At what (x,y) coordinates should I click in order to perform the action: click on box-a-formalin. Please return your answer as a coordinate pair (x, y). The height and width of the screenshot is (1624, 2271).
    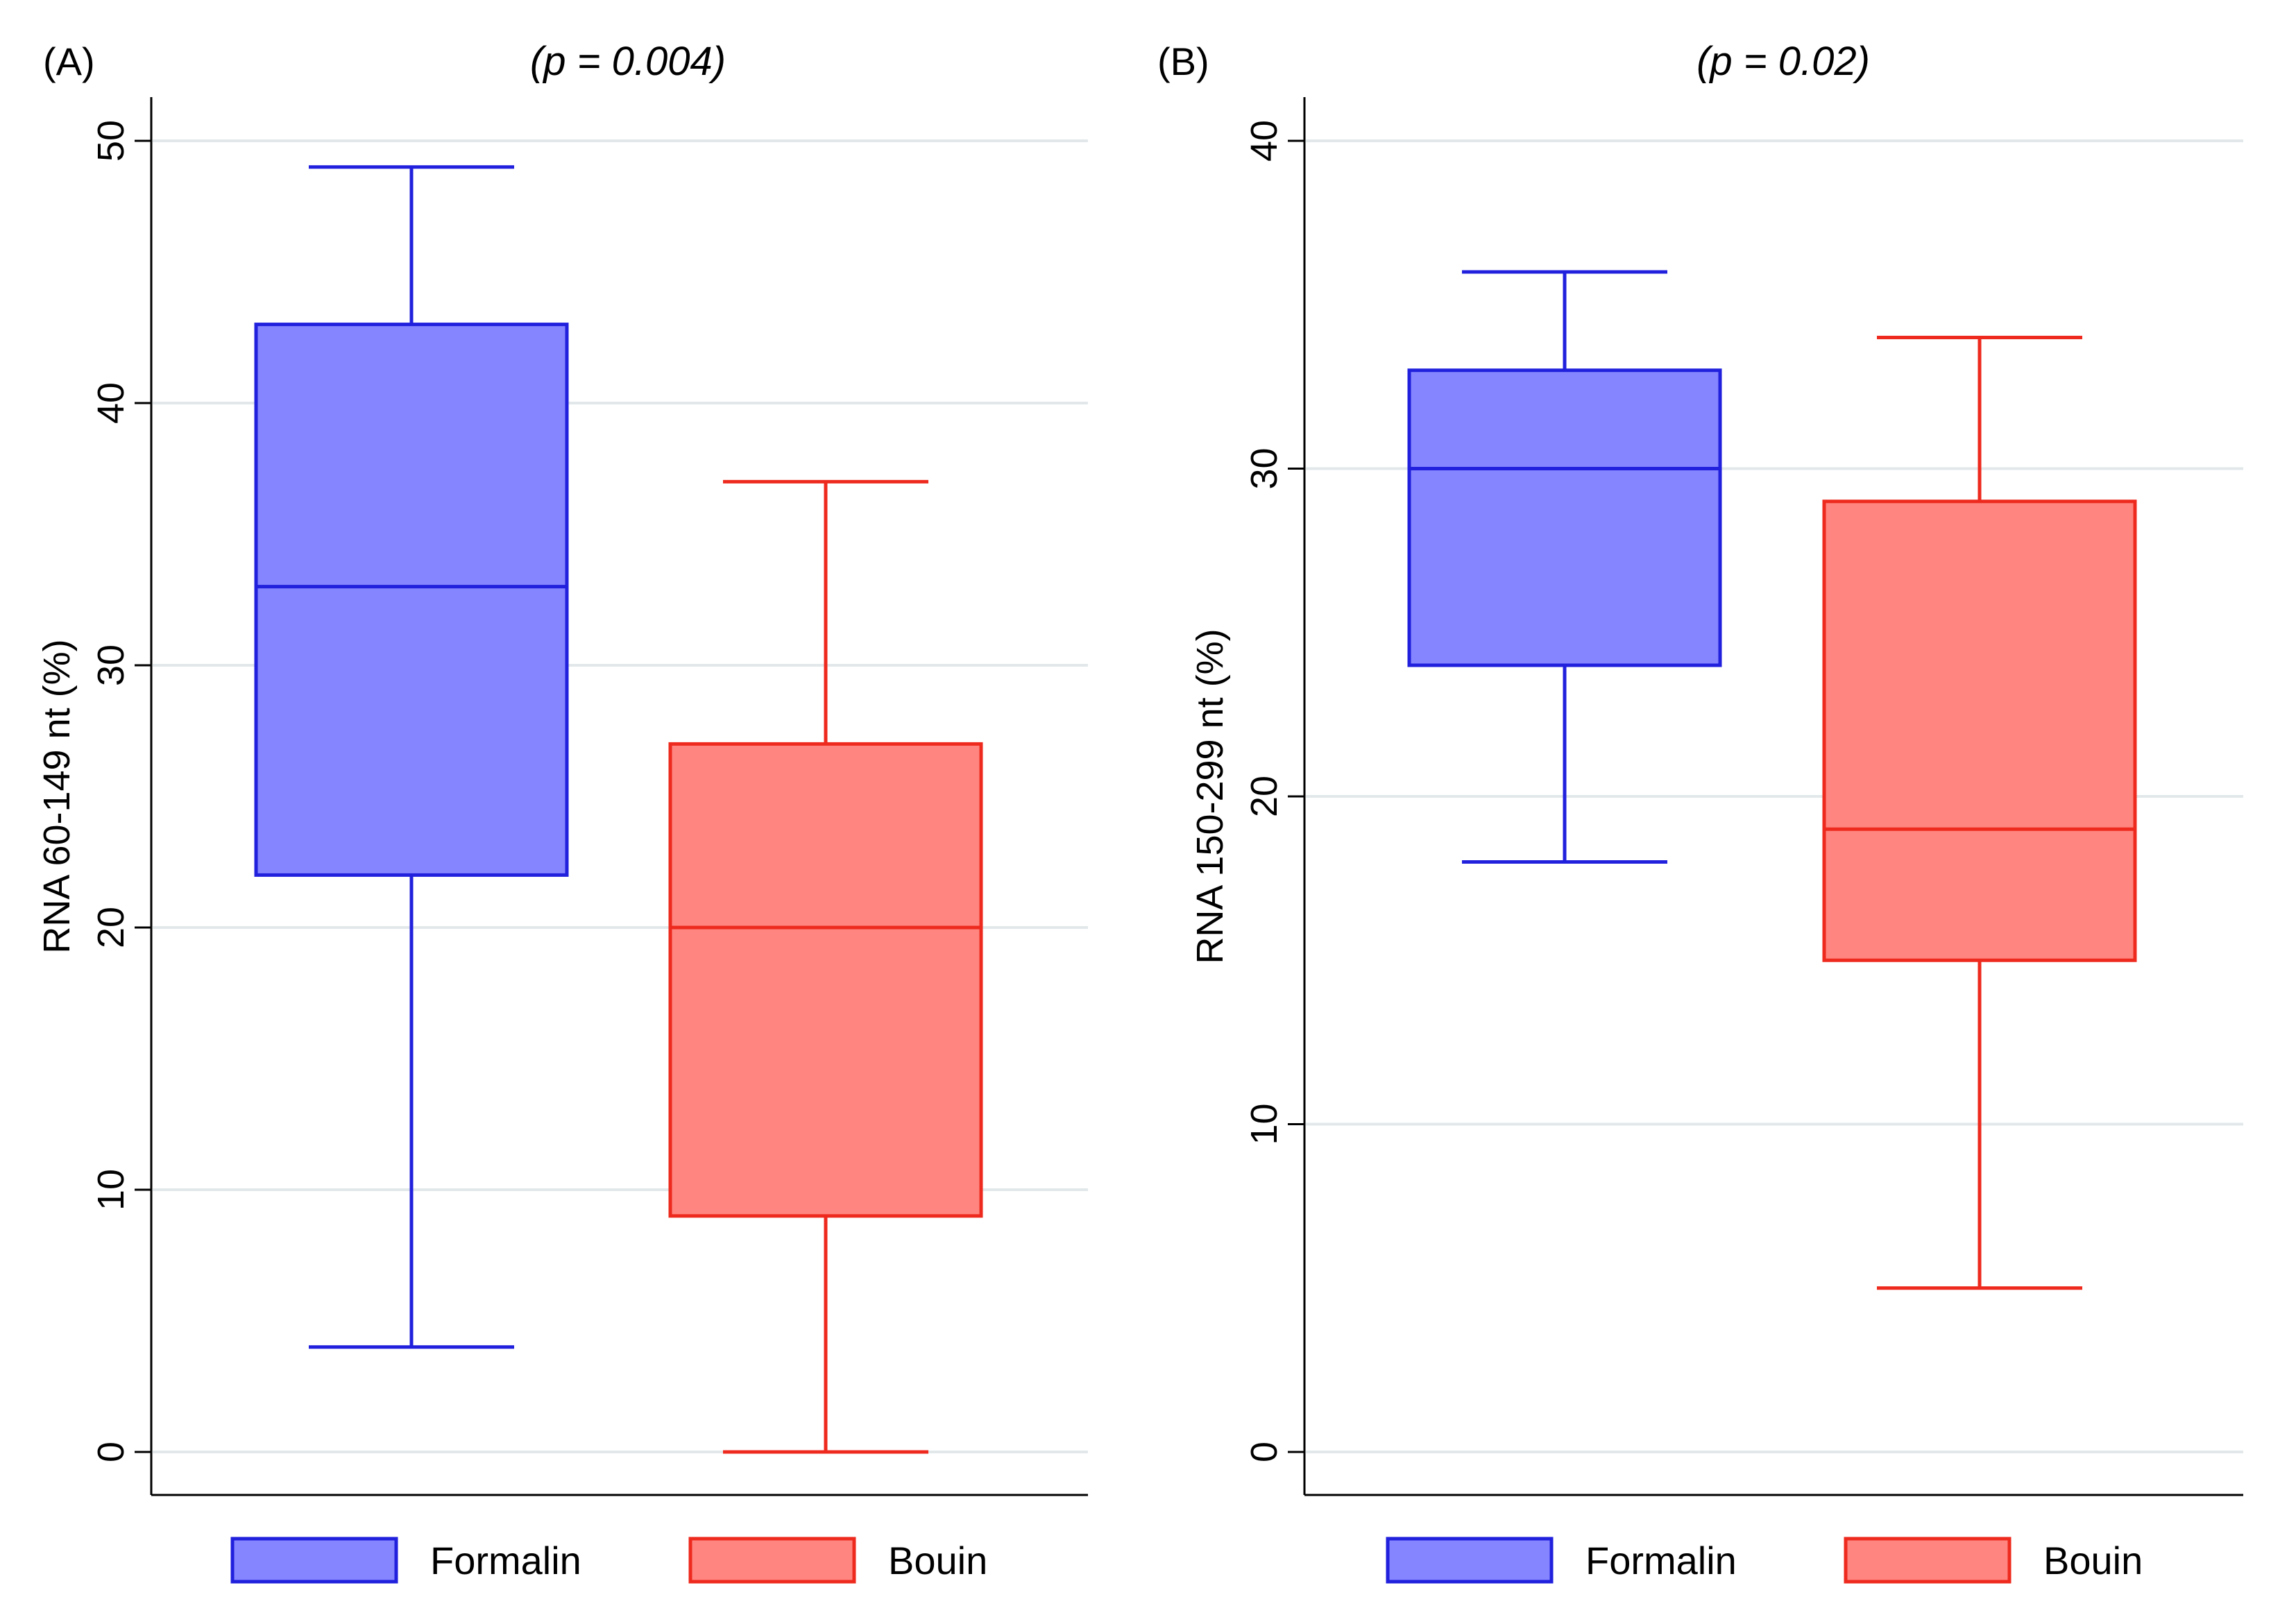
    Looking at the image, I should click on (411, 600).